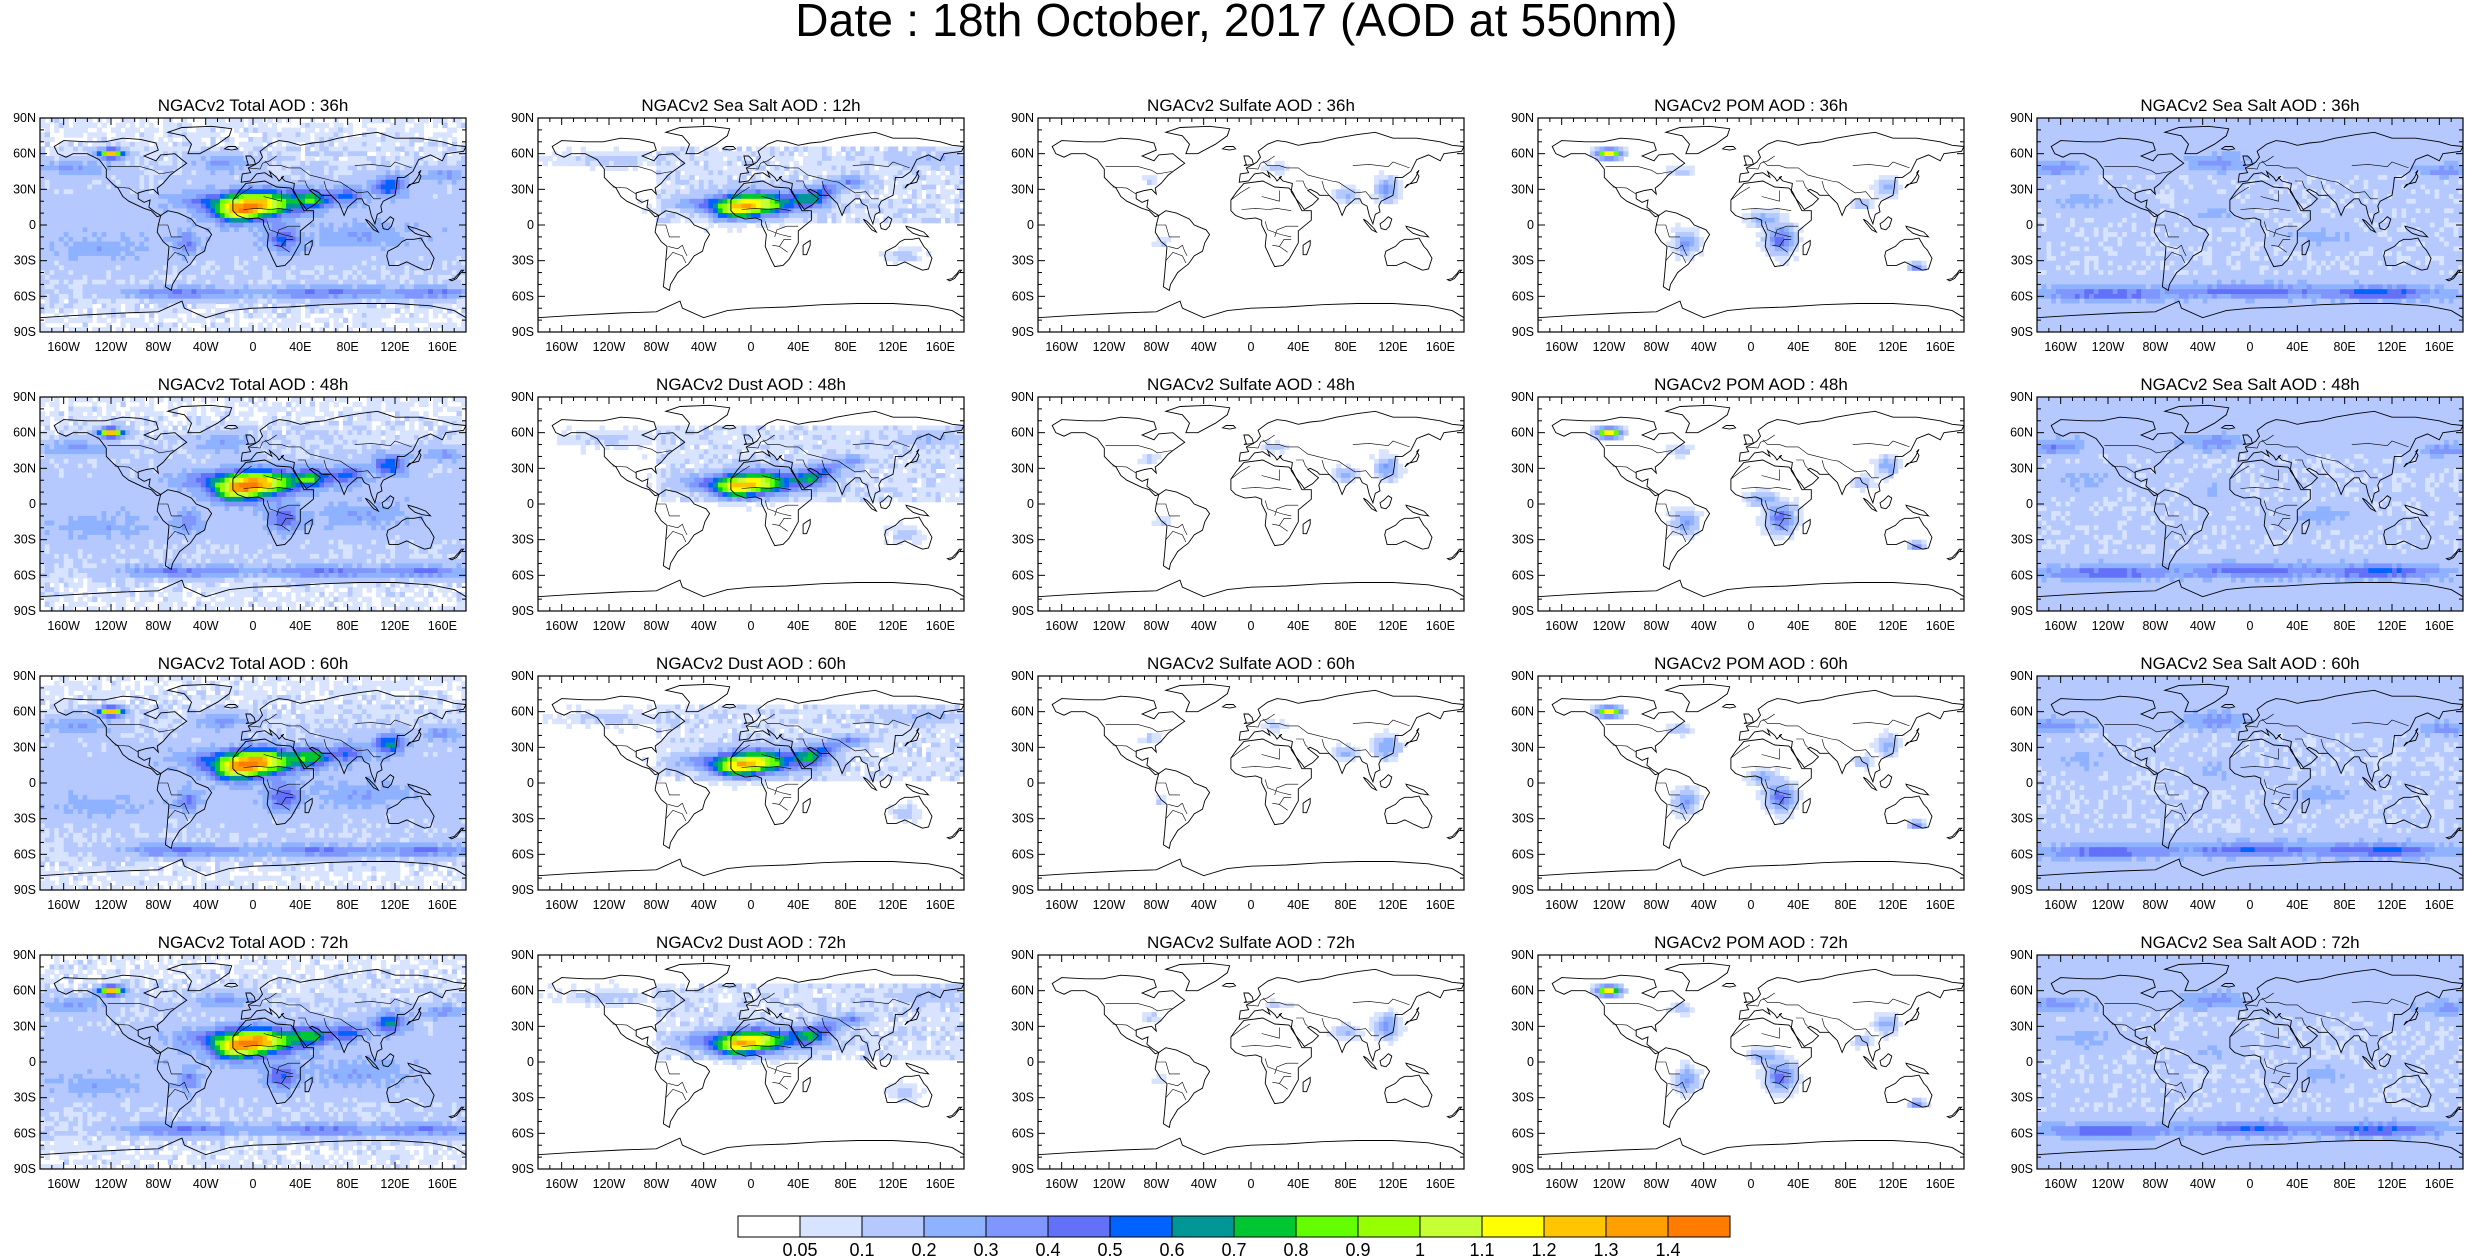  I want to click on coastline, so click(1412, 179).